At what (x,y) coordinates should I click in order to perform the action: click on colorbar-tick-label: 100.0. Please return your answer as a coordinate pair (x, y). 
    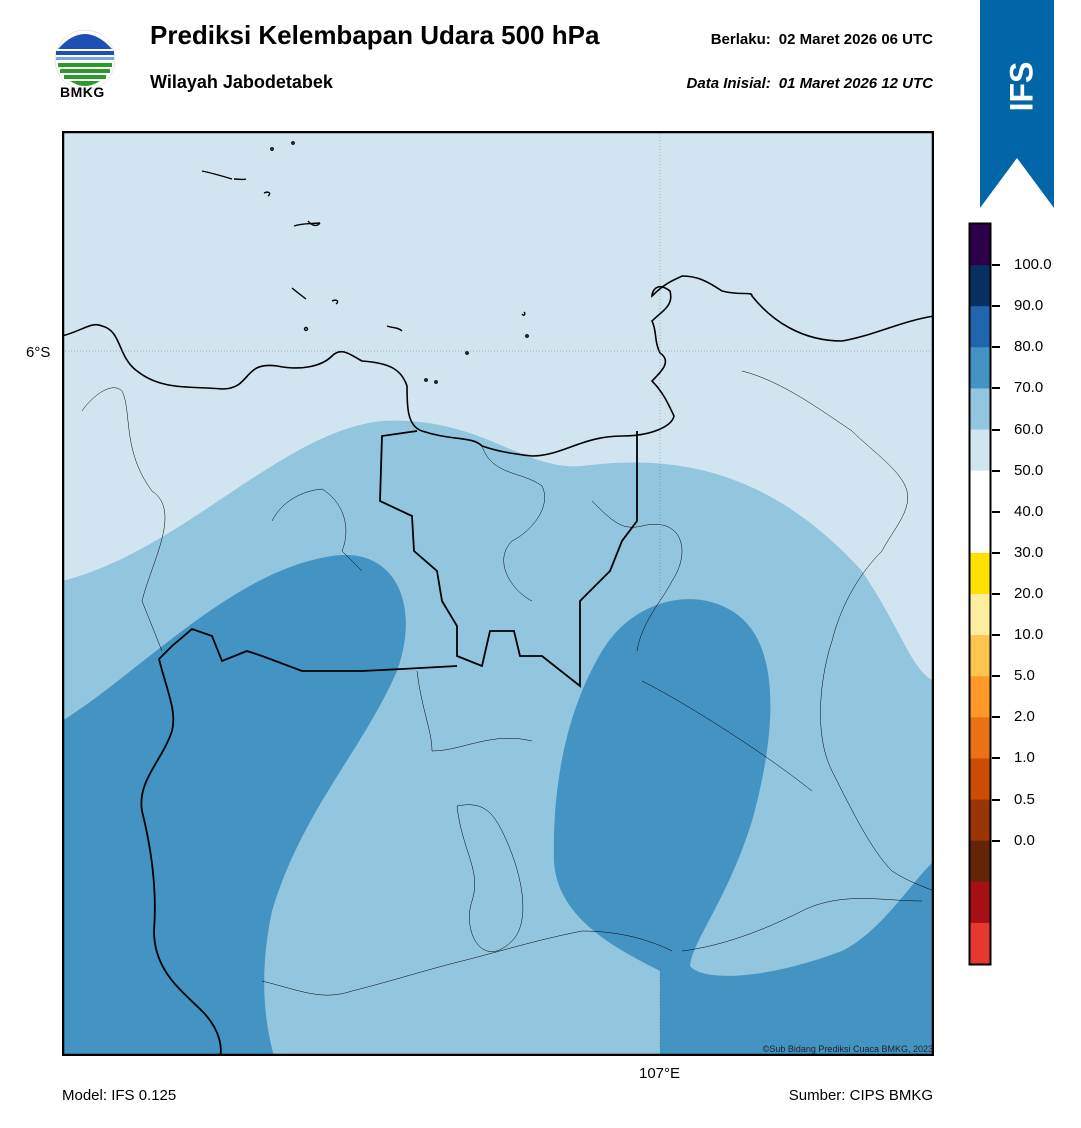
    Looking at the image, I should click on (1033, 265).